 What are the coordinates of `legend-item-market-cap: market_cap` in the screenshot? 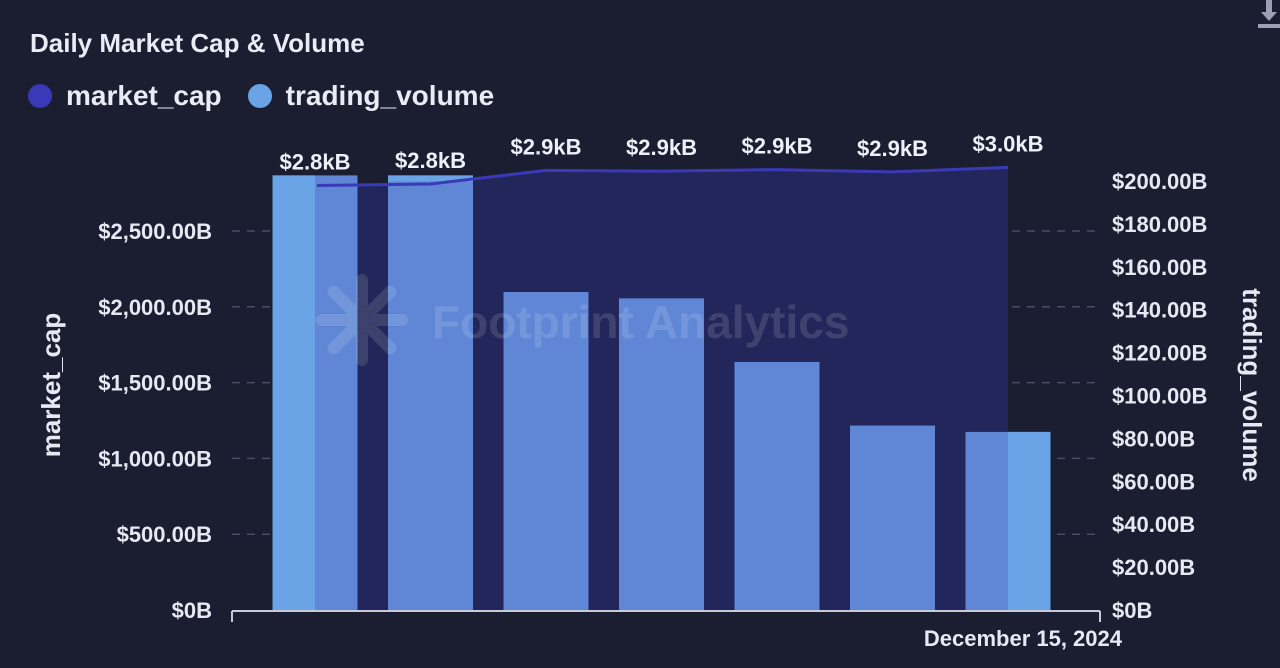 It's located at (125, 96).